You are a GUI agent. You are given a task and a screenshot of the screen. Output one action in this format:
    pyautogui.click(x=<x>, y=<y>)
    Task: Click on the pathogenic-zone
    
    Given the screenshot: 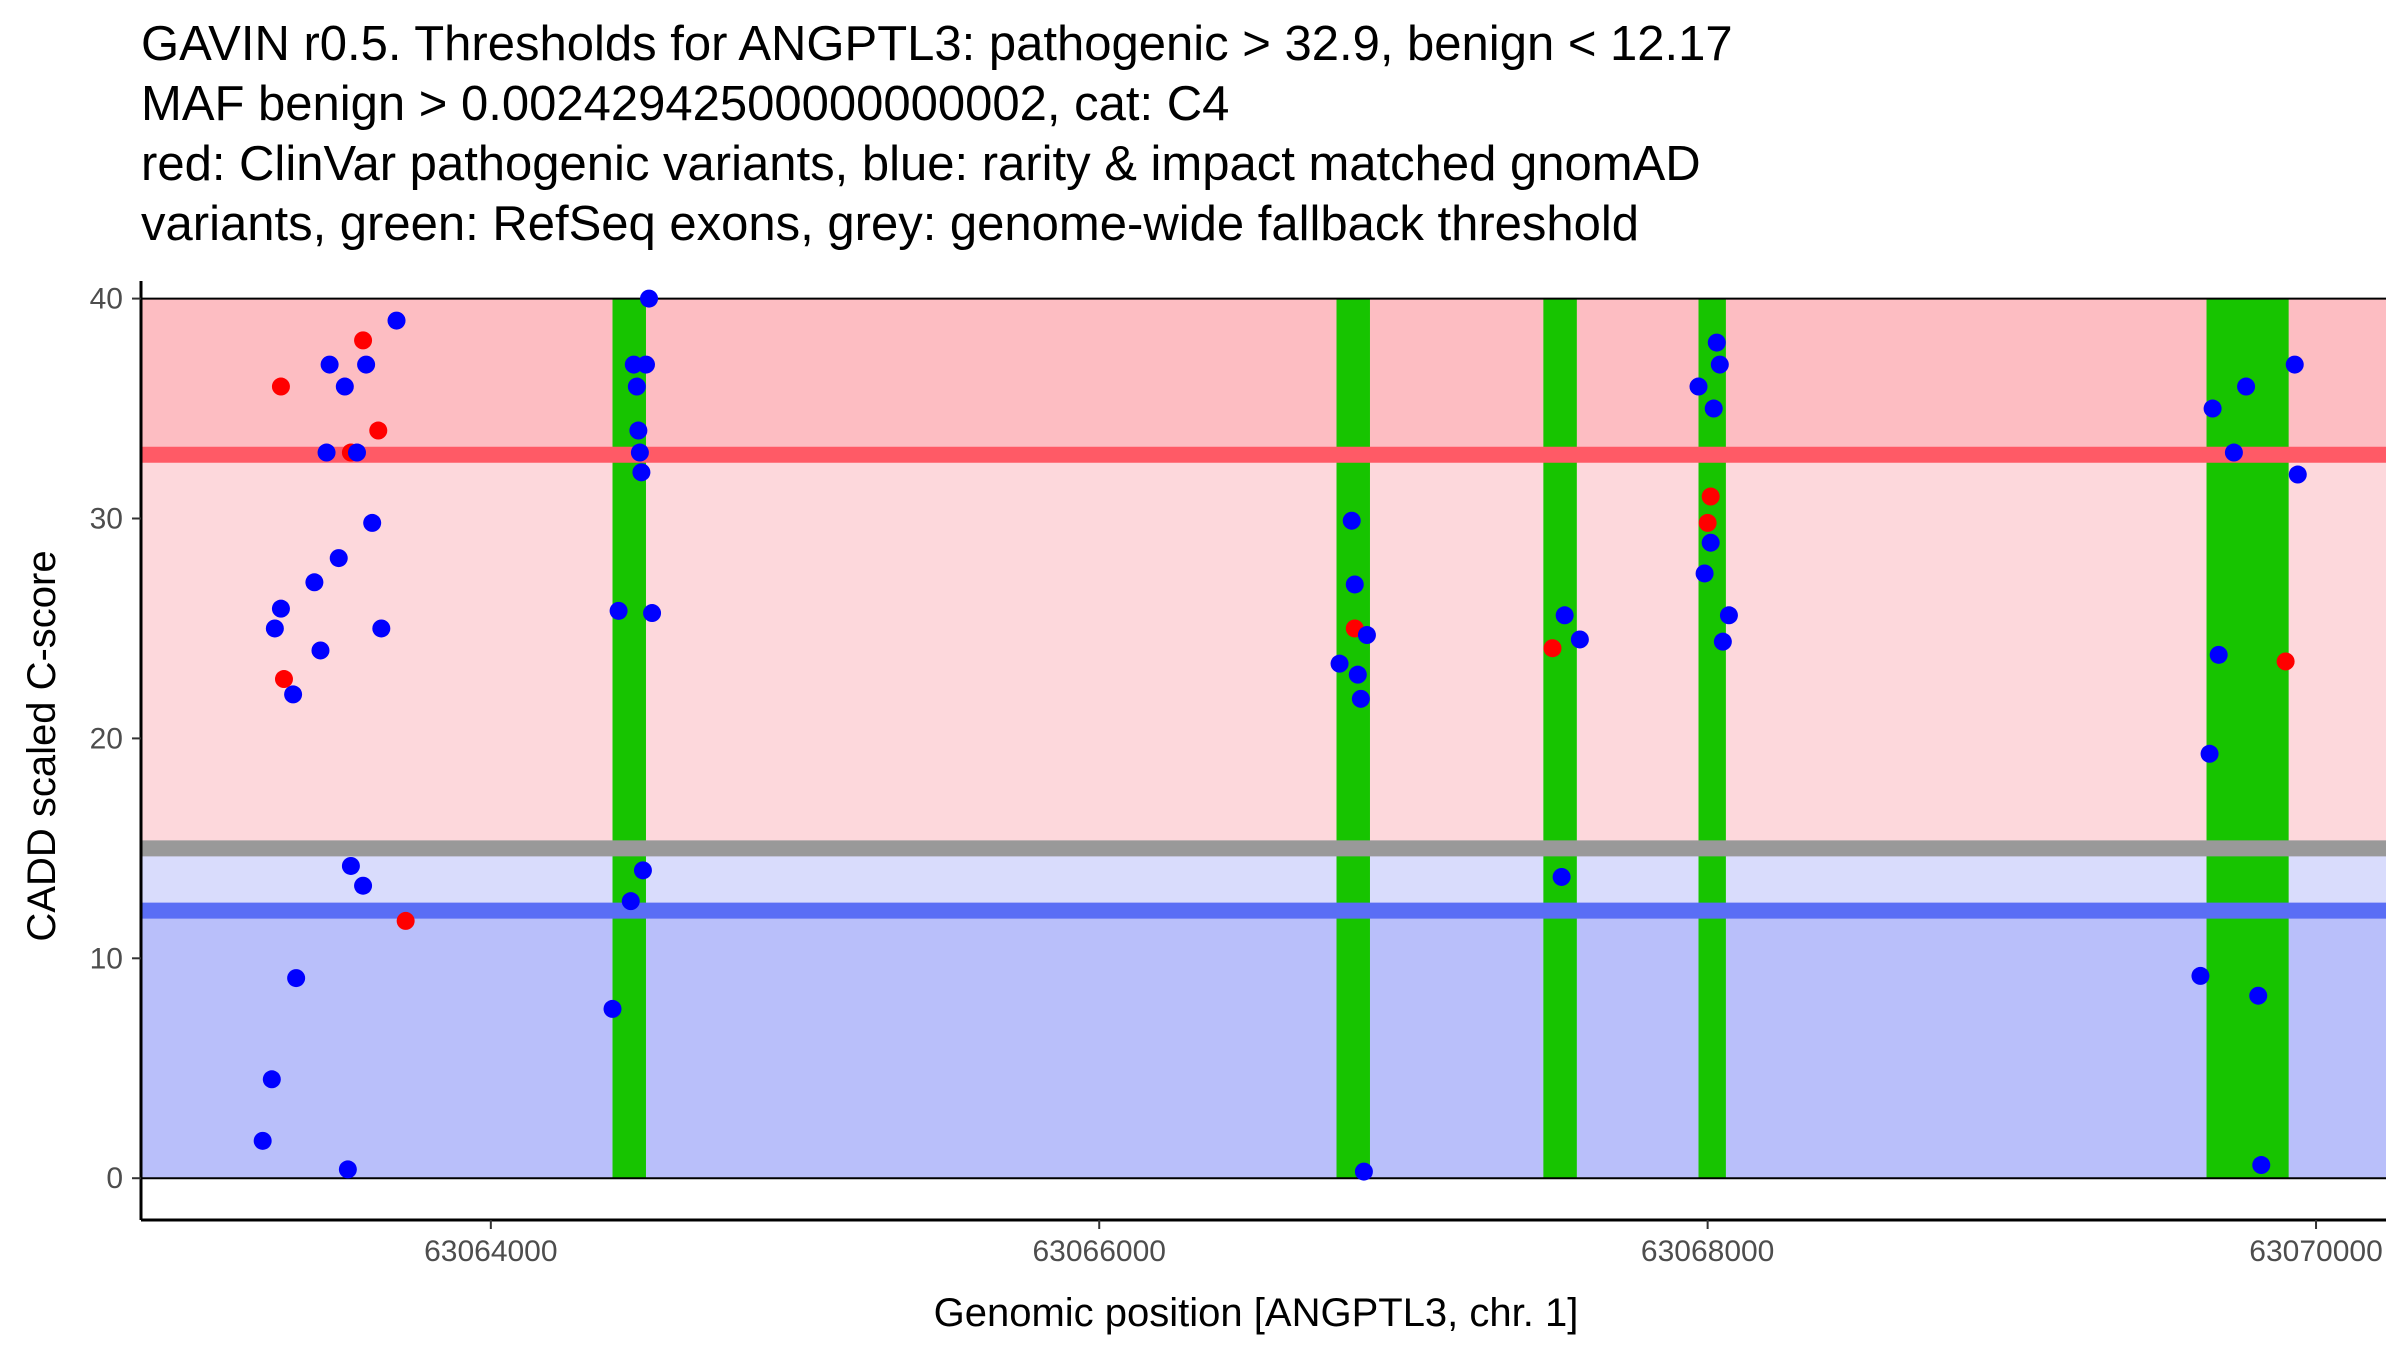 What is the action you would take?
    pyautogui.click(x=1263, y=376)
    